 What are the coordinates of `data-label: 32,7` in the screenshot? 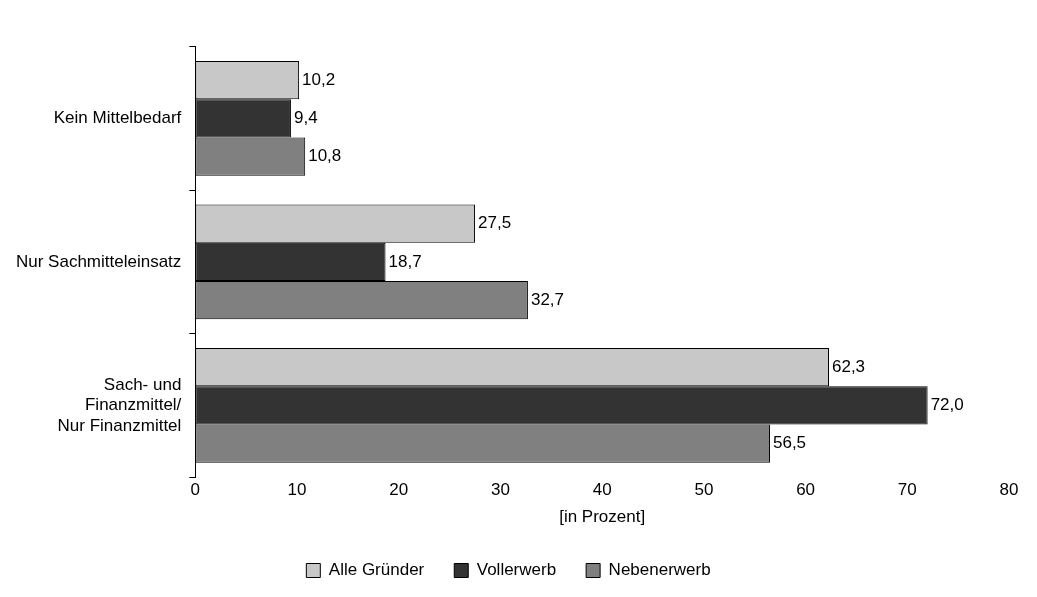 It's located at (547, 299).